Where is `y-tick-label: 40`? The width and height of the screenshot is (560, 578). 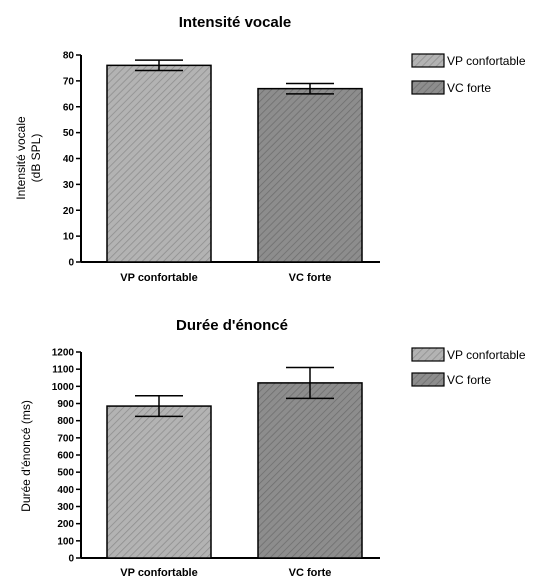 y-tick-label: 40 is located at coordinates (69, 159).